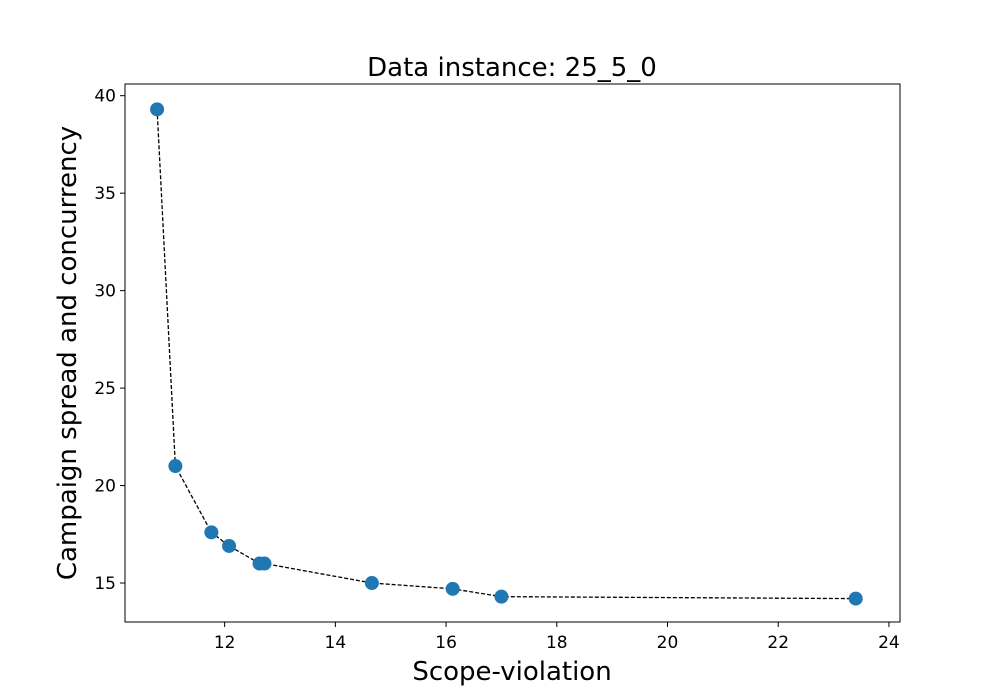 The width and height of the screenshot is (1000, 700). What do you see at coordinates (68, 353) in the screenshot?
I see `y-axis-title: Campaign spread and concurrency` at bounding box center [68, 353].